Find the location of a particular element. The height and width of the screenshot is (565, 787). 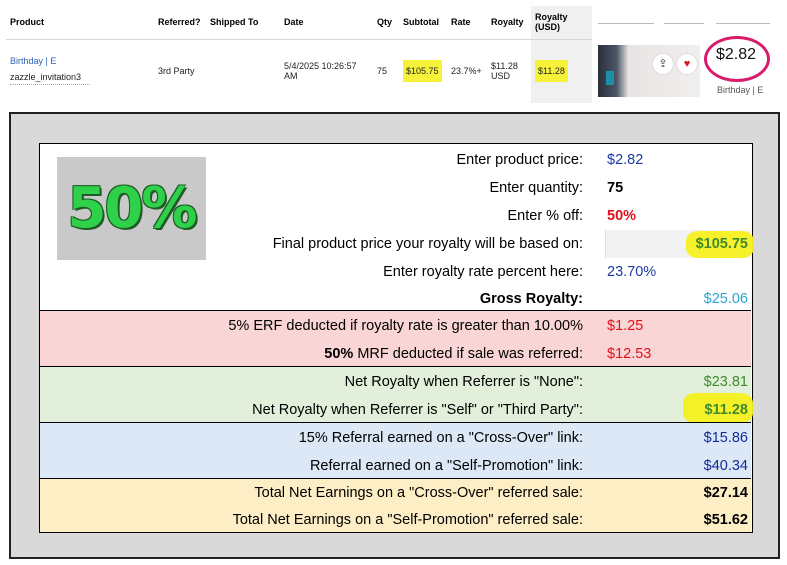

row-product-price: Enter product price: $2.82 is located at coordinates (395, 160).